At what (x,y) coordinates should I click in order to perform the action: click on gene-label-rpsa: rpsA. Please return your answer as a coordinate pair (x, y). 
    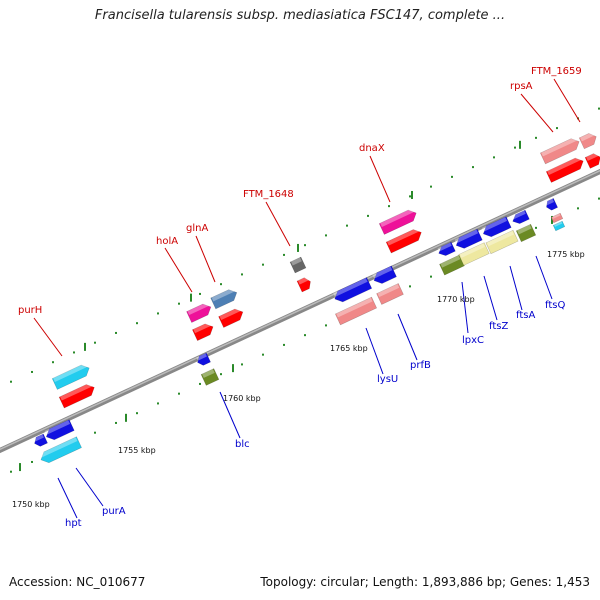
    Looking at the image, I should click on (521, 86).